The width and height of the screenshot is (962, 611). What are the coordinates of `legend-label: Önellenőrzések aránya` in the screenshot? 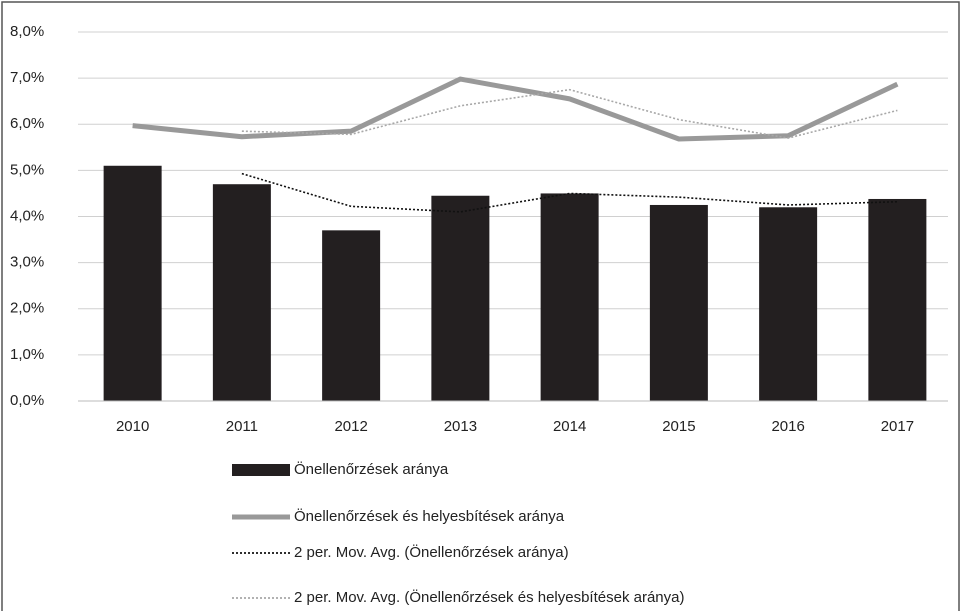 It's located at (371, 469).